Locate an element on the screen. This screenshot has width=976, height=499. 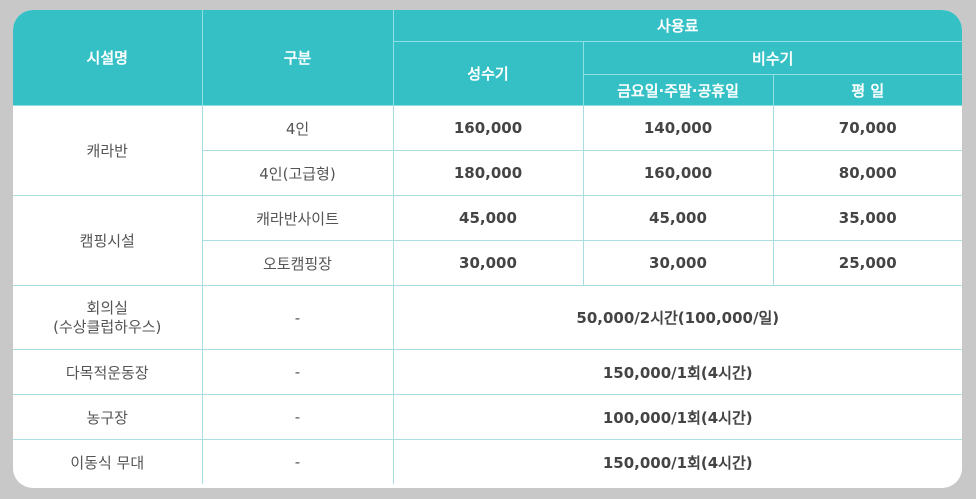
weekday-fee: 25,000 is located at coordinates (867, 263).